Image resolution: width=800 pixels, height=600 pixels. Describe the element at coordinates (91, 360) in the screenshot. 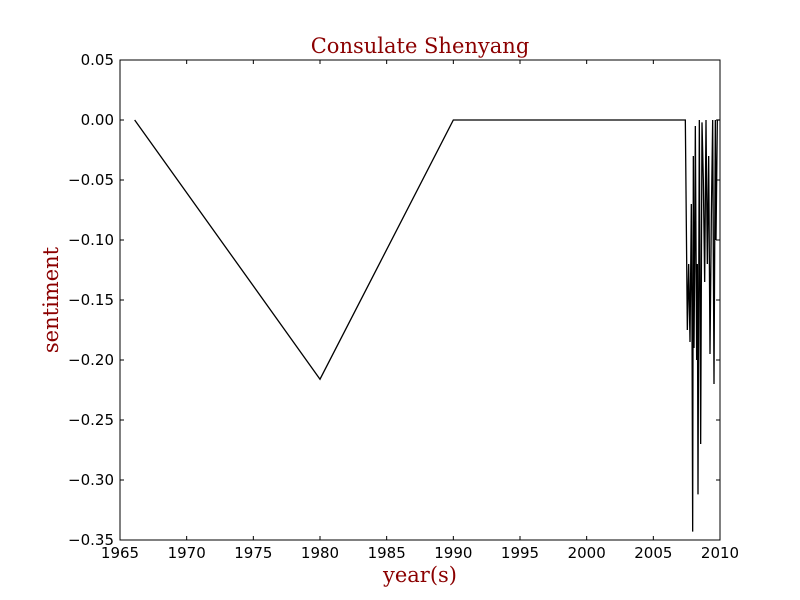

I see `y-tick-label: −0.20` at that location.